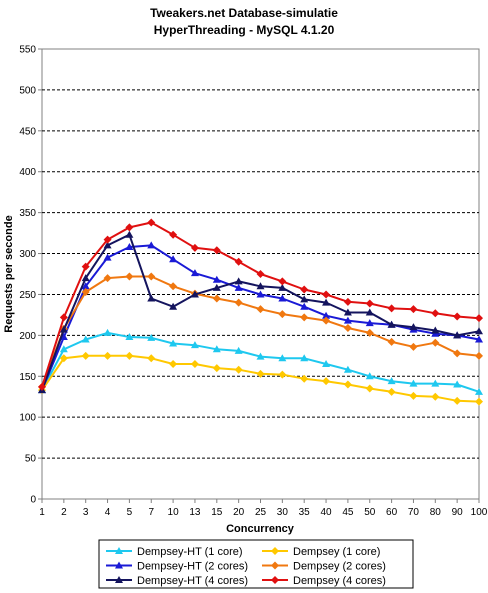 The image size is (488, 593). I want to click on legend-item: Dempsey-HT (4 cores), so click(177, 581).